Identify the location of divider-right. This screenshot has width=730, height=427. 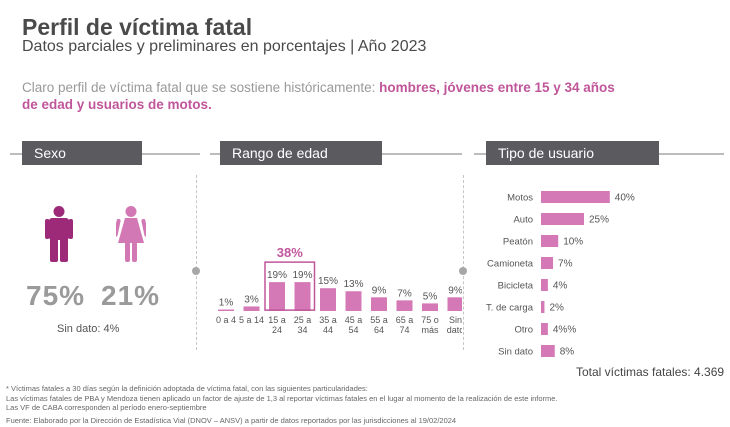
(463, 262).